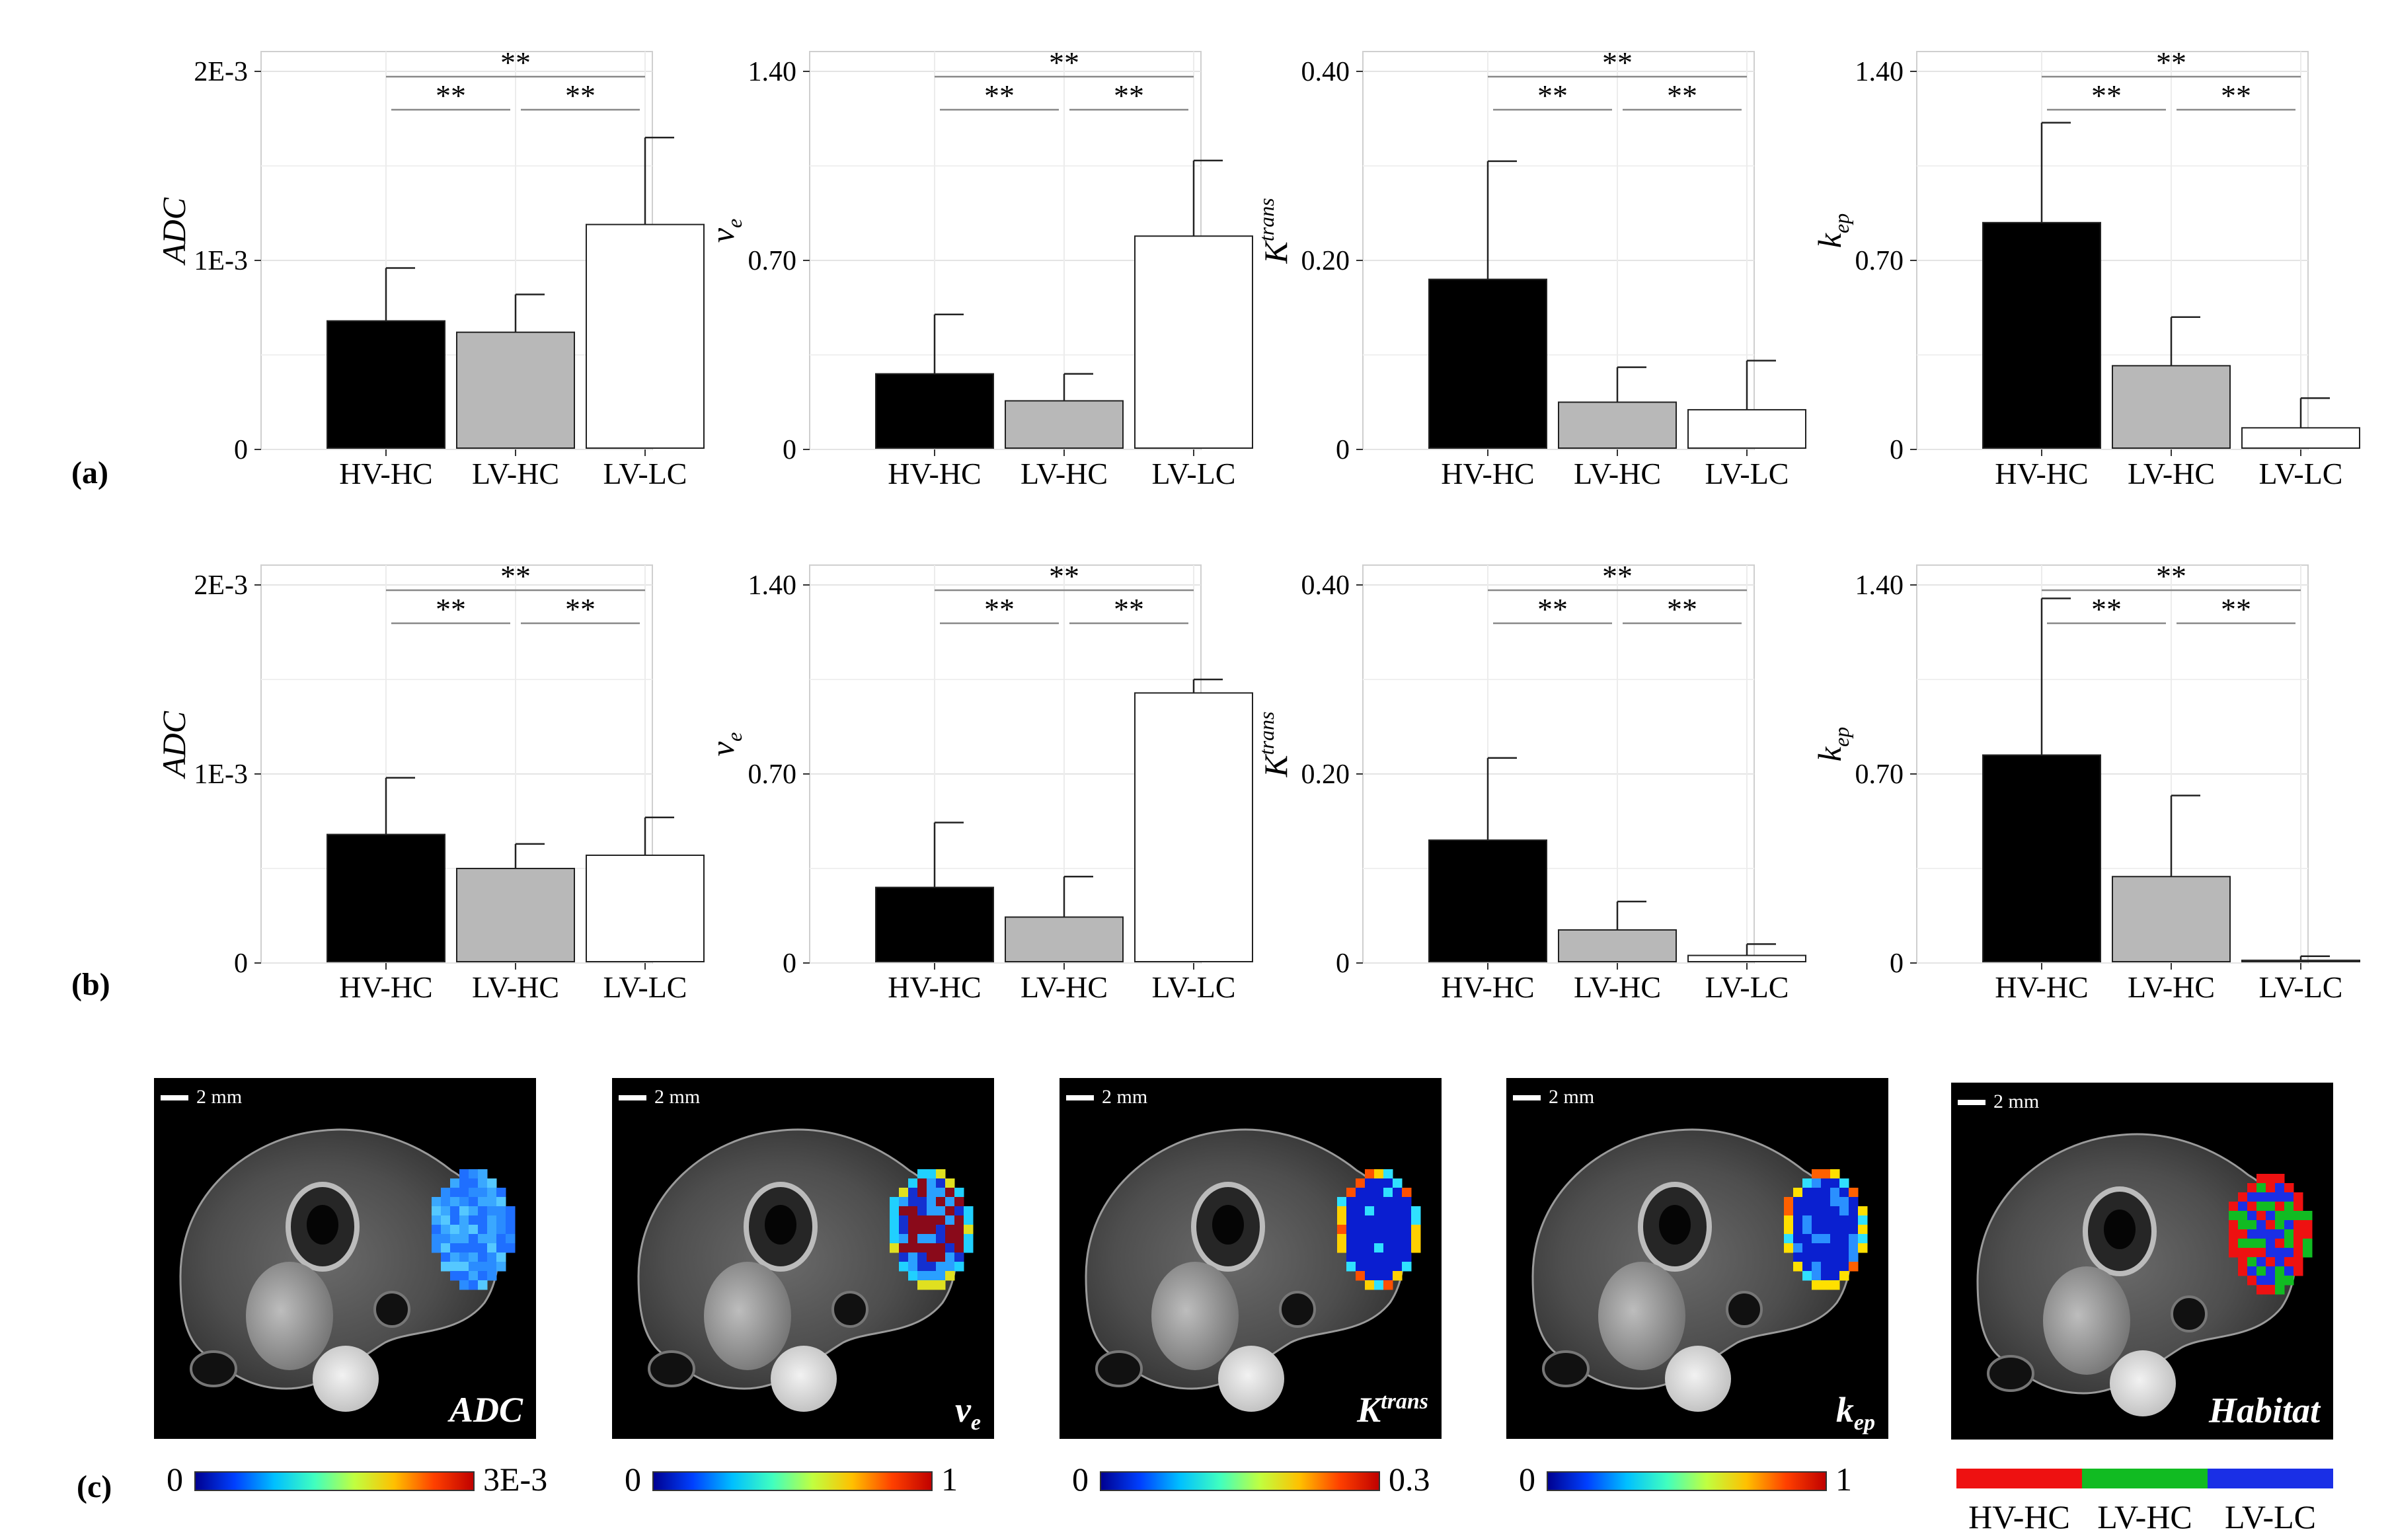 This screenshot has width=2390, height=1540. What do you see at coordinates (645, 987) in the screenshot?
I see `x-tick-label: LV-LC` at bounding box center [645, 987].